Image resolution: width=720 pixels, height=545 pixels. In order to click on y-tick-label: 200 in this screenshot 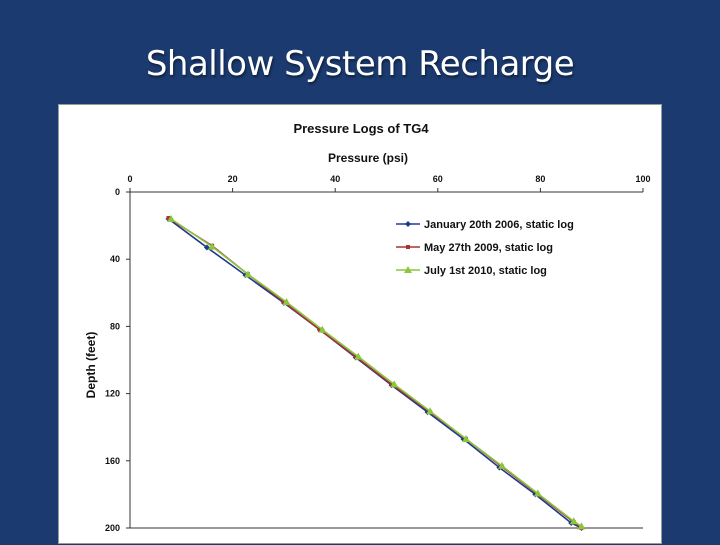, I will do `click(112, 528)`.